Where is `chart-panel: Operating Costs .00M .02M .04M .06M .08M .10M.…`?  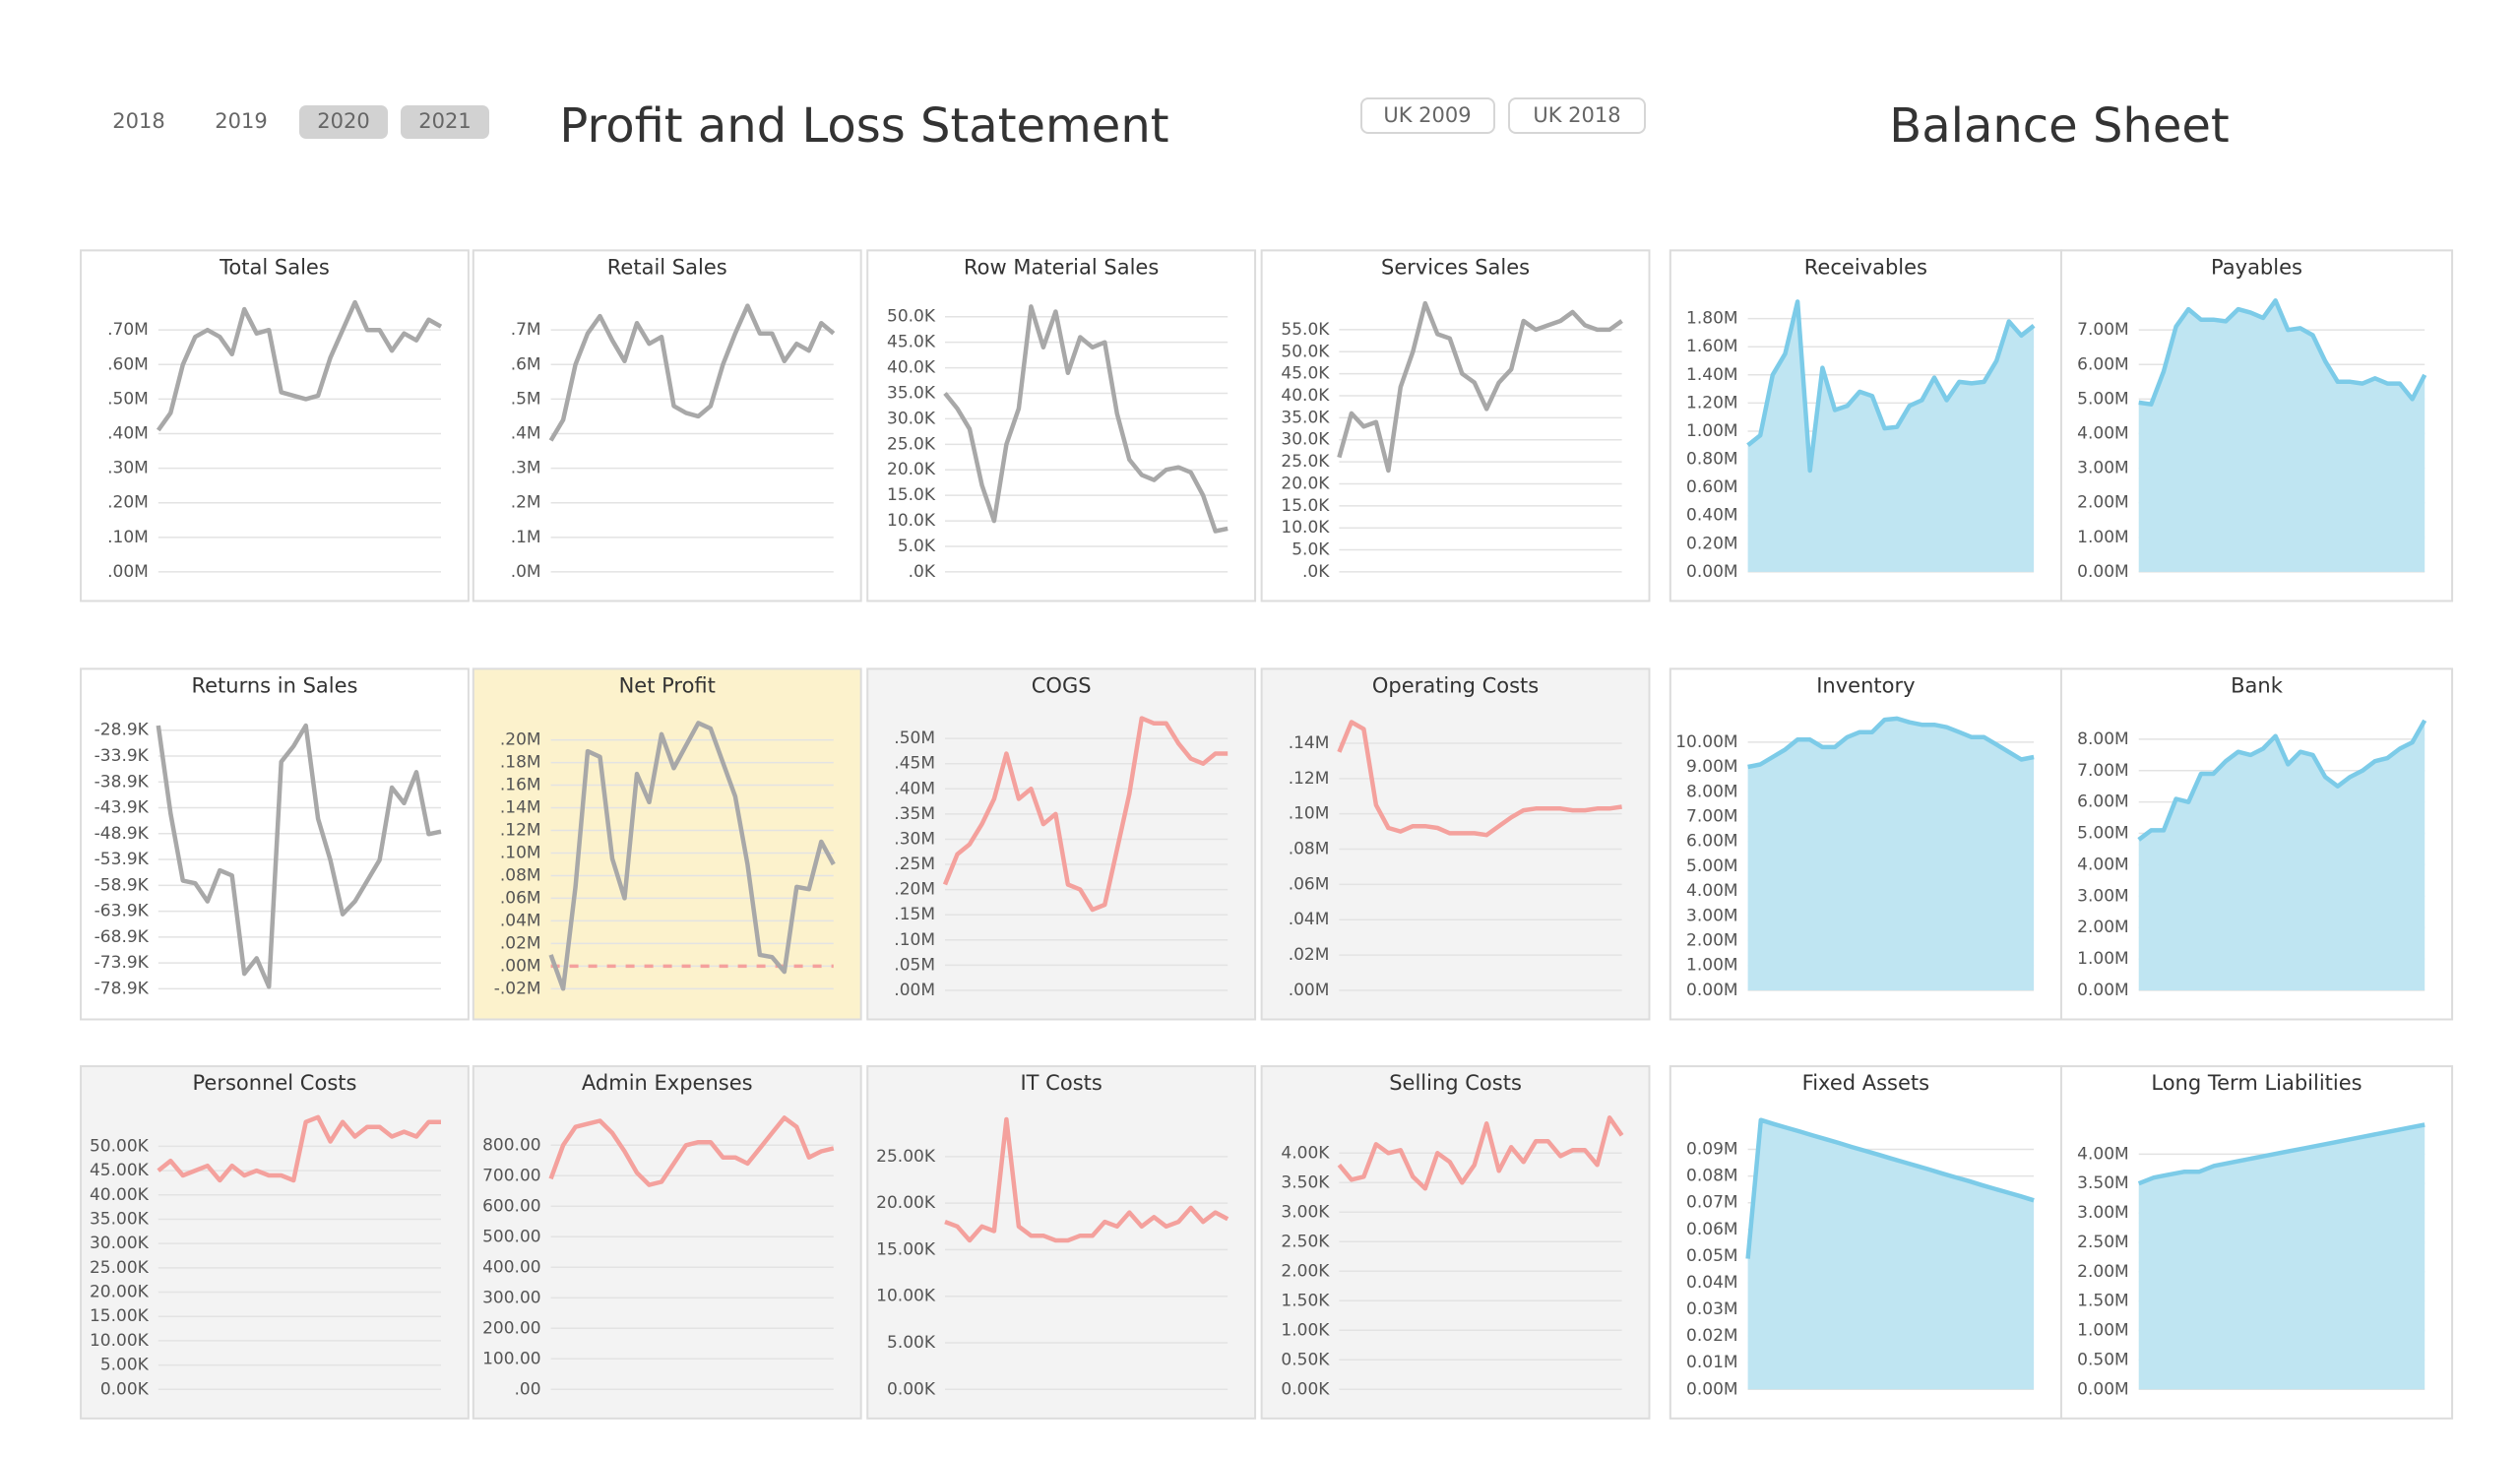
chart-panel: Operating Costs .00M .02M .04M .06M .08M .10M.… is located at coordinates (1455, 844).